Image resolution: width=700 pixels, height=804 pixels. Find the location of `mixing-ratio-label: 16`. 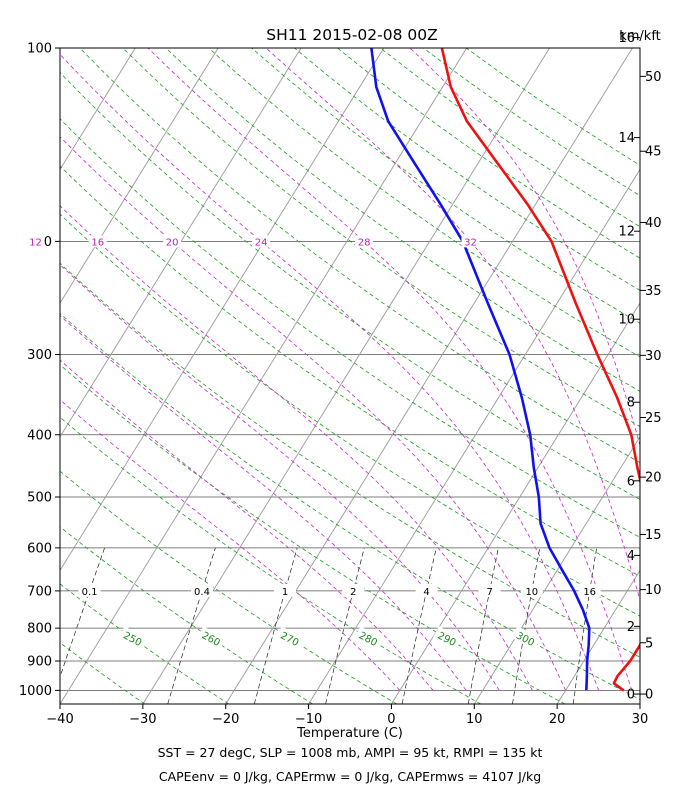

mixing-ratio-label: 16 is located at coordinates (589, 592).